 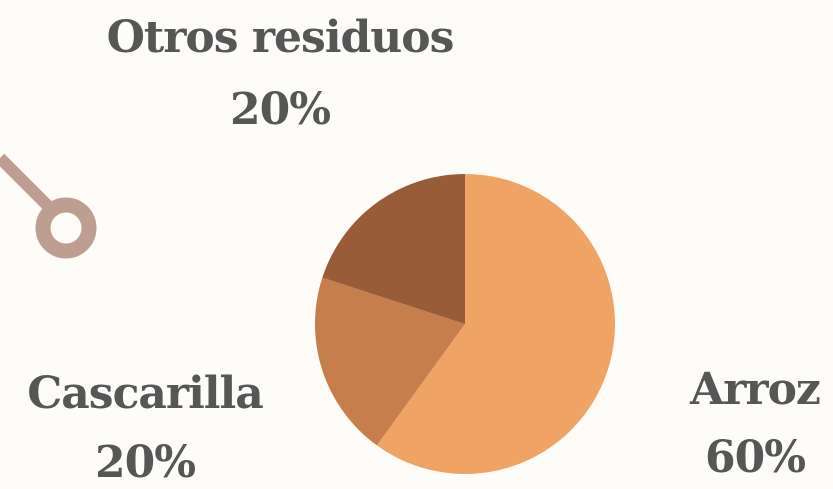 I want to click on label-cascarilla: Cascarilla 20%, so click(x=145, y=428).